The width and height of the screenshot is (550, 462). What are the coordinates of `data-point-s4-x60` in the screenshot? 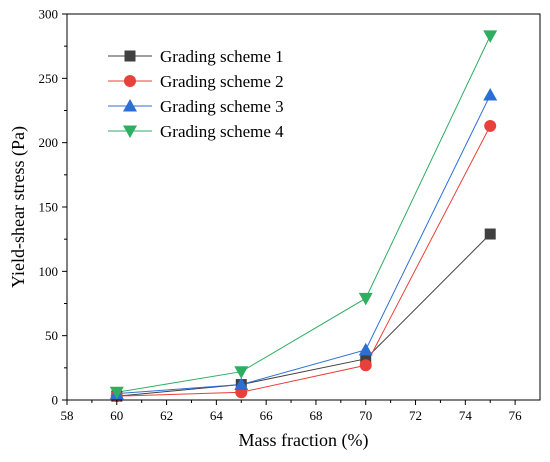 It's located at (116, 393).